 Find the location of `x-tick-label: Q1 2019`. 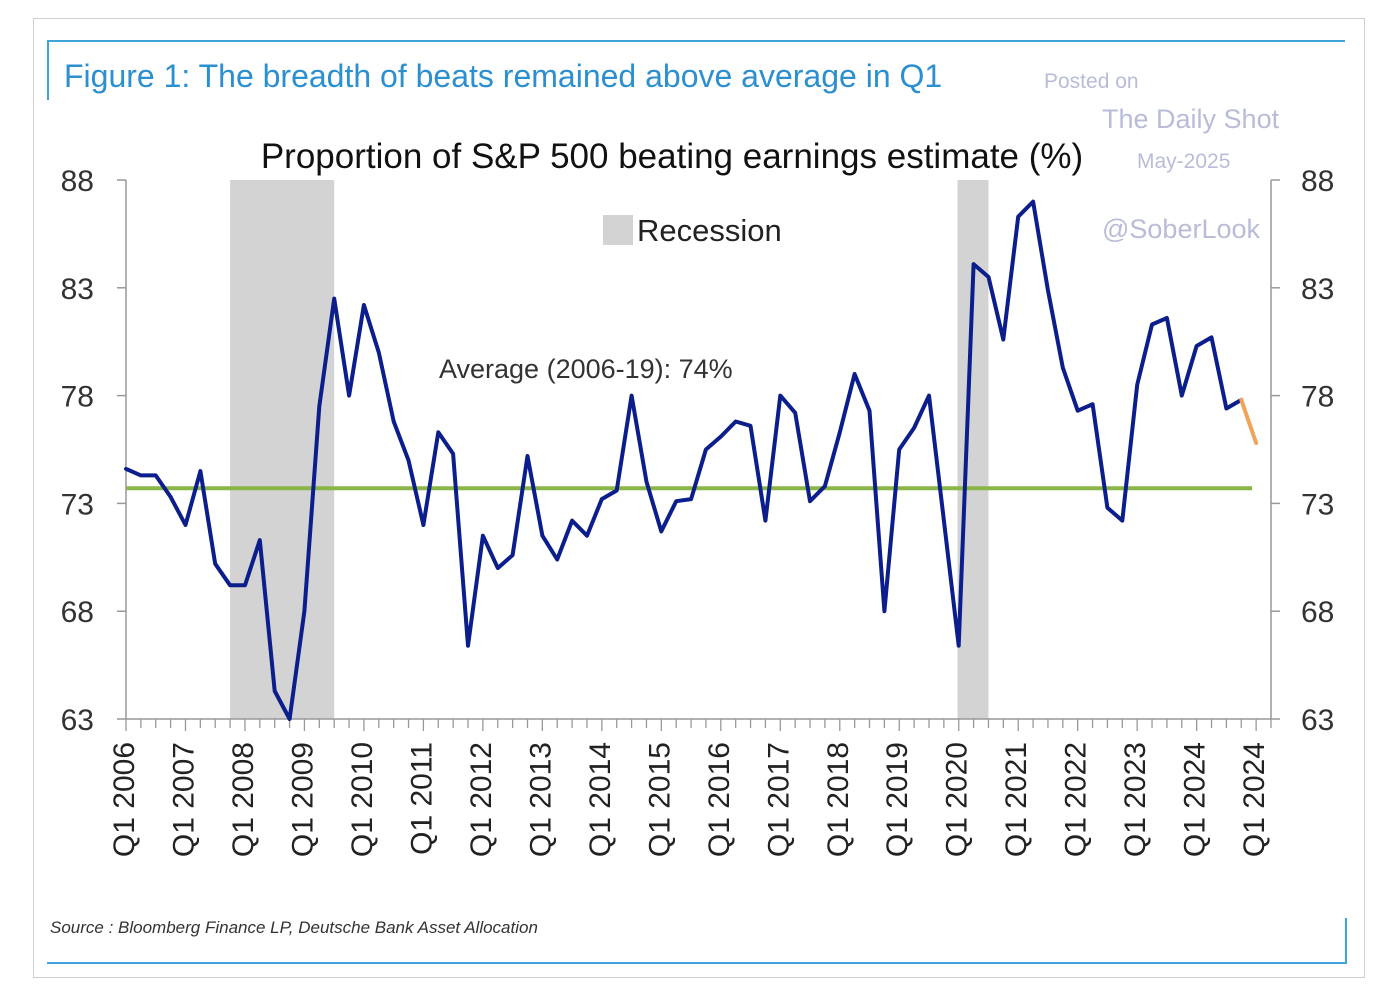

x-tick-label: Q1 2019 is located at coordinates (897, 799).